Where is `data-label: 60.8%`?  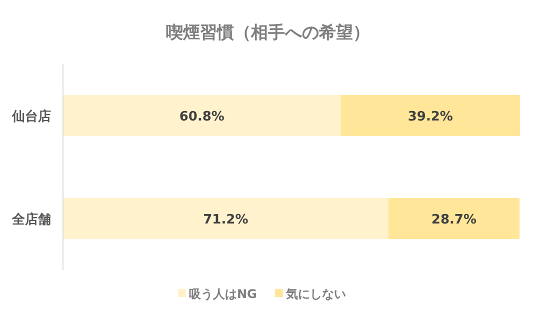 data-label: 60.8% is located at coordinates (201, 117).